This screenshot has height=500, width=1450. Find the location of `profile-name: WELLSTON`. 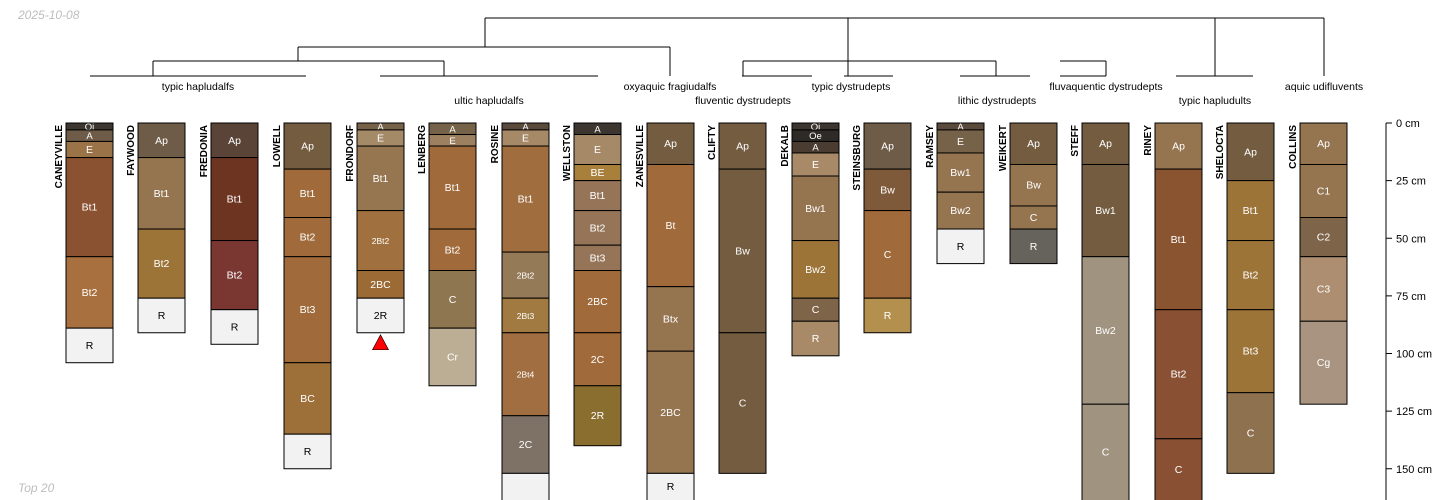

profile-name: WELLSTON is located at coordinates (567, 153).